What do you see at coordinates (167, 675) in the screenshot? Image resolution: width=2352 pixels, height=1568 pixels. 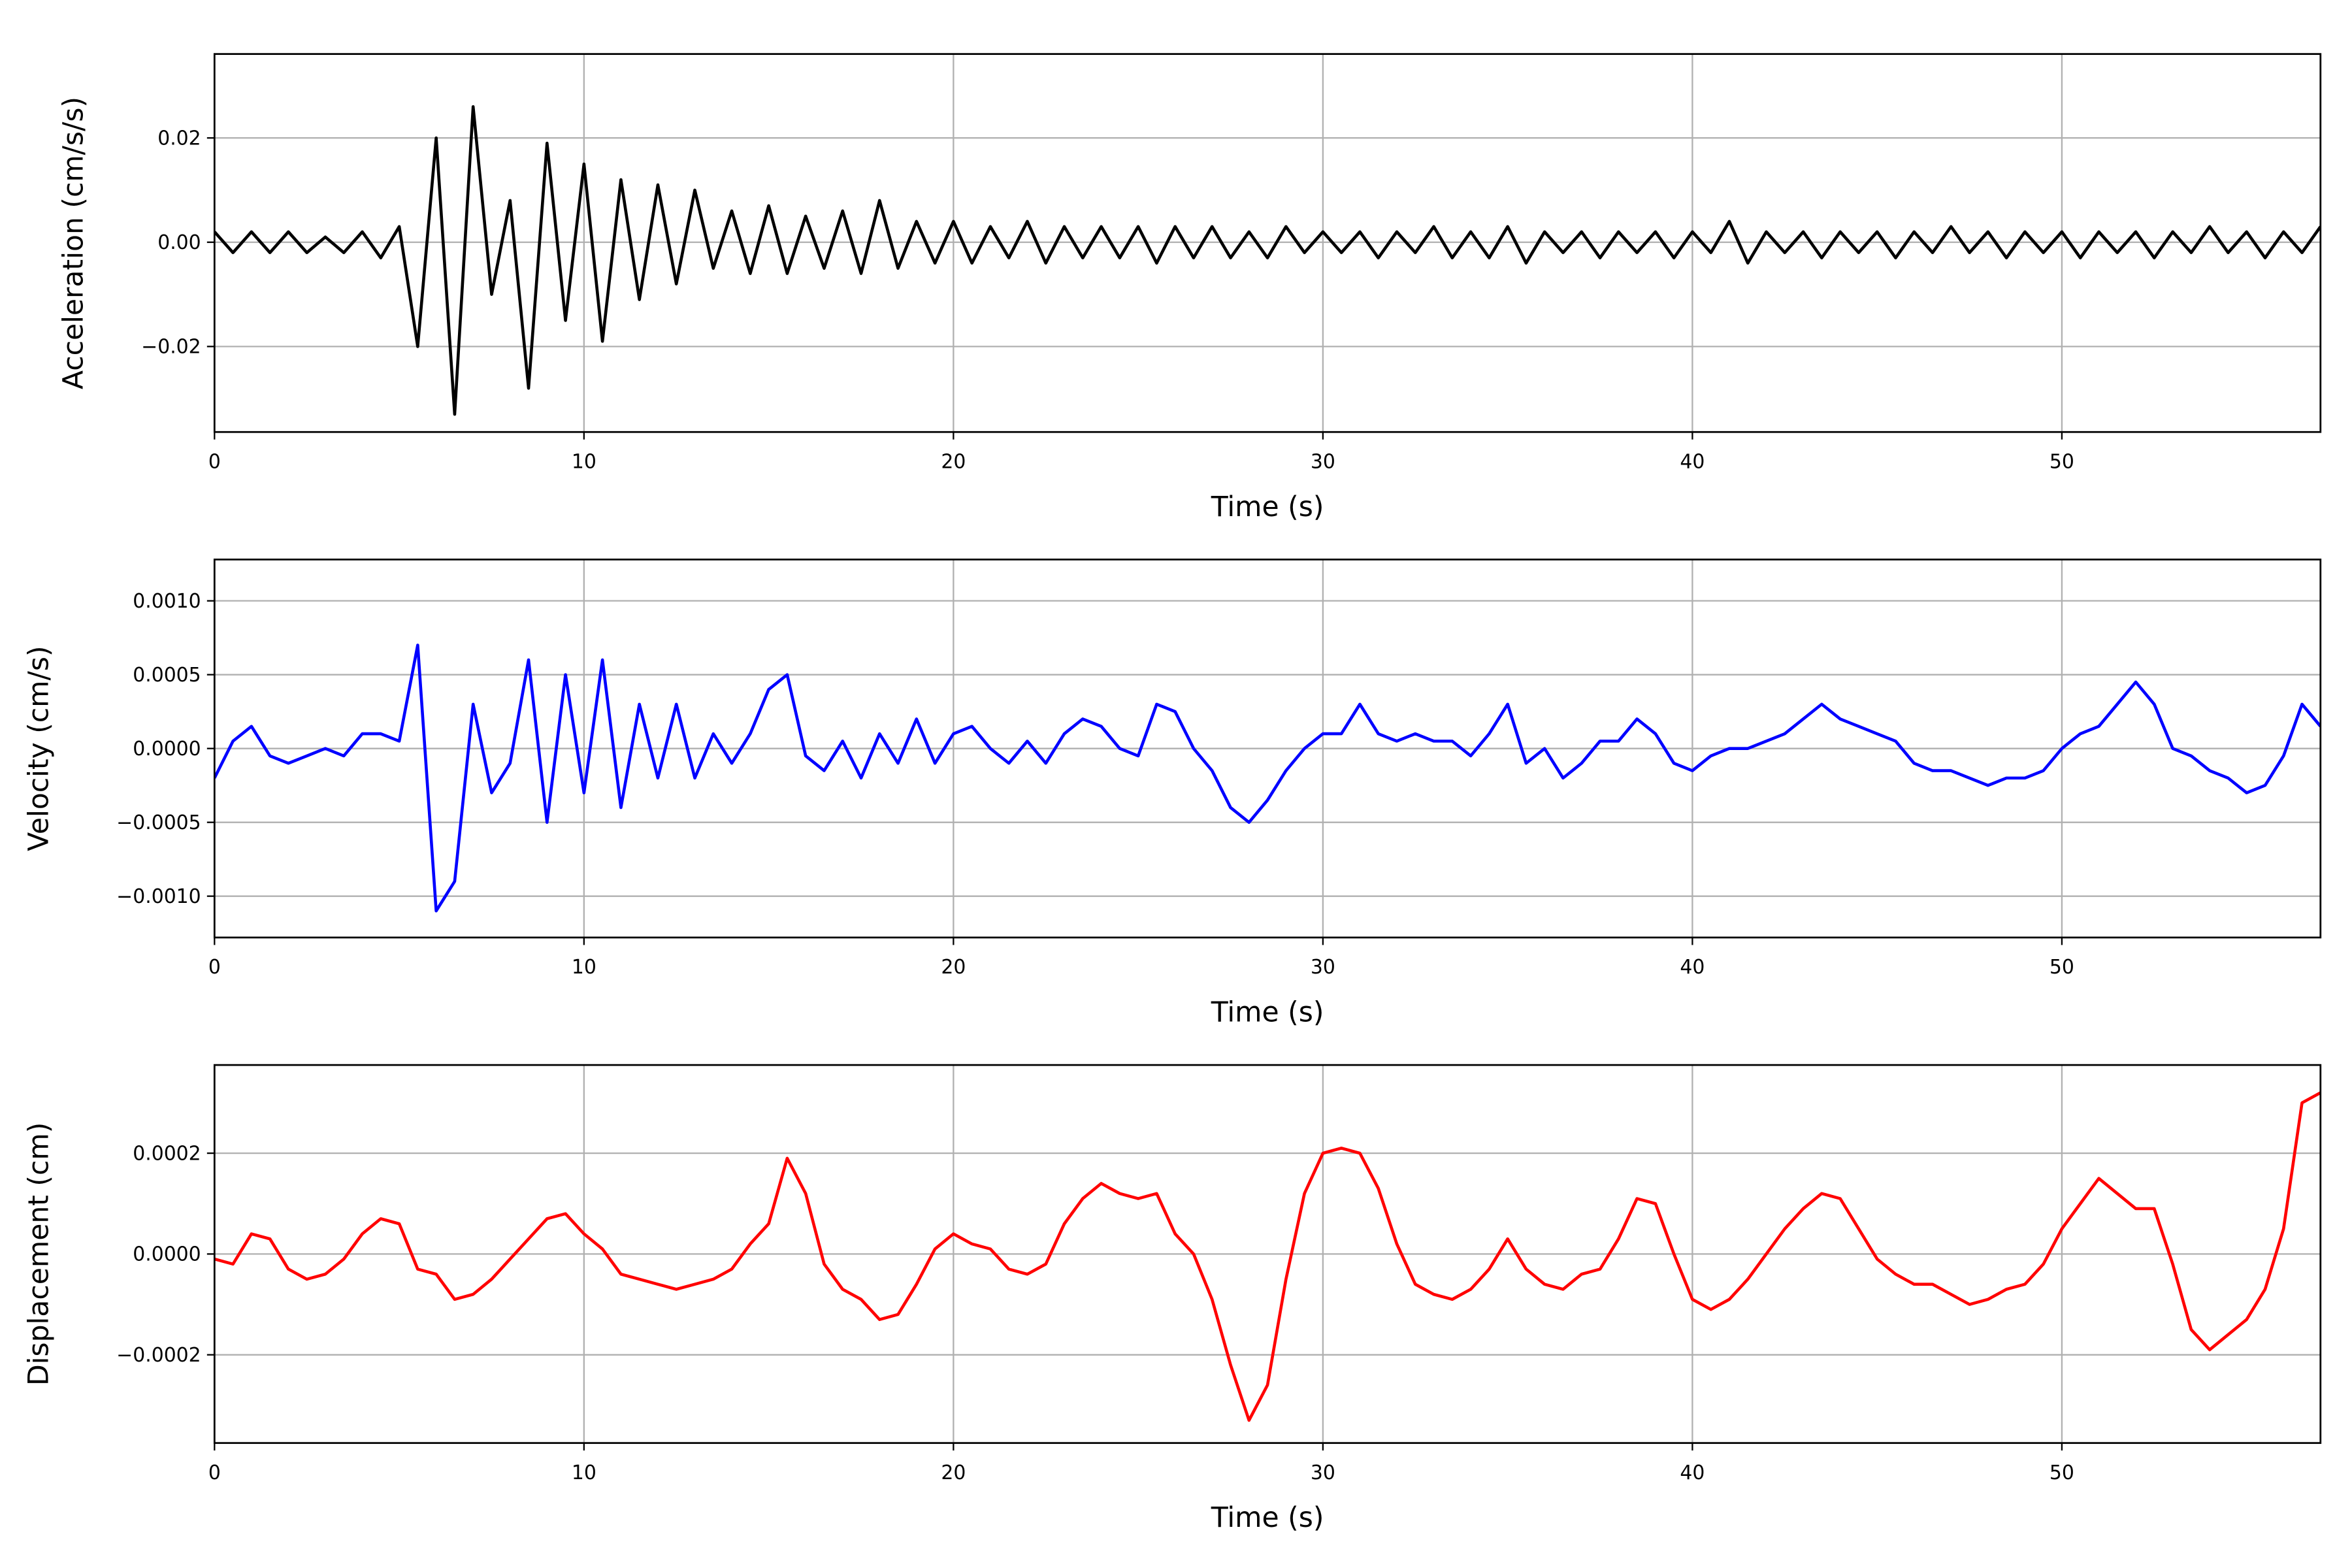 I see `y-tick-label: 0.0005` at bounding box center [167, 675].